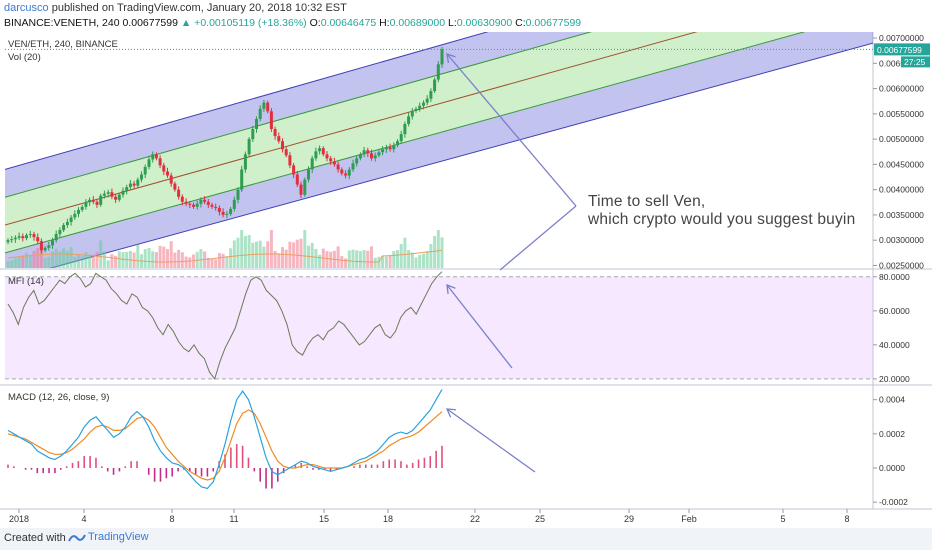  What do you see at coordinates (24, 57) in the screenshot?
I see `volume-legend: Vol (20)` at bounding box center [24, 57].